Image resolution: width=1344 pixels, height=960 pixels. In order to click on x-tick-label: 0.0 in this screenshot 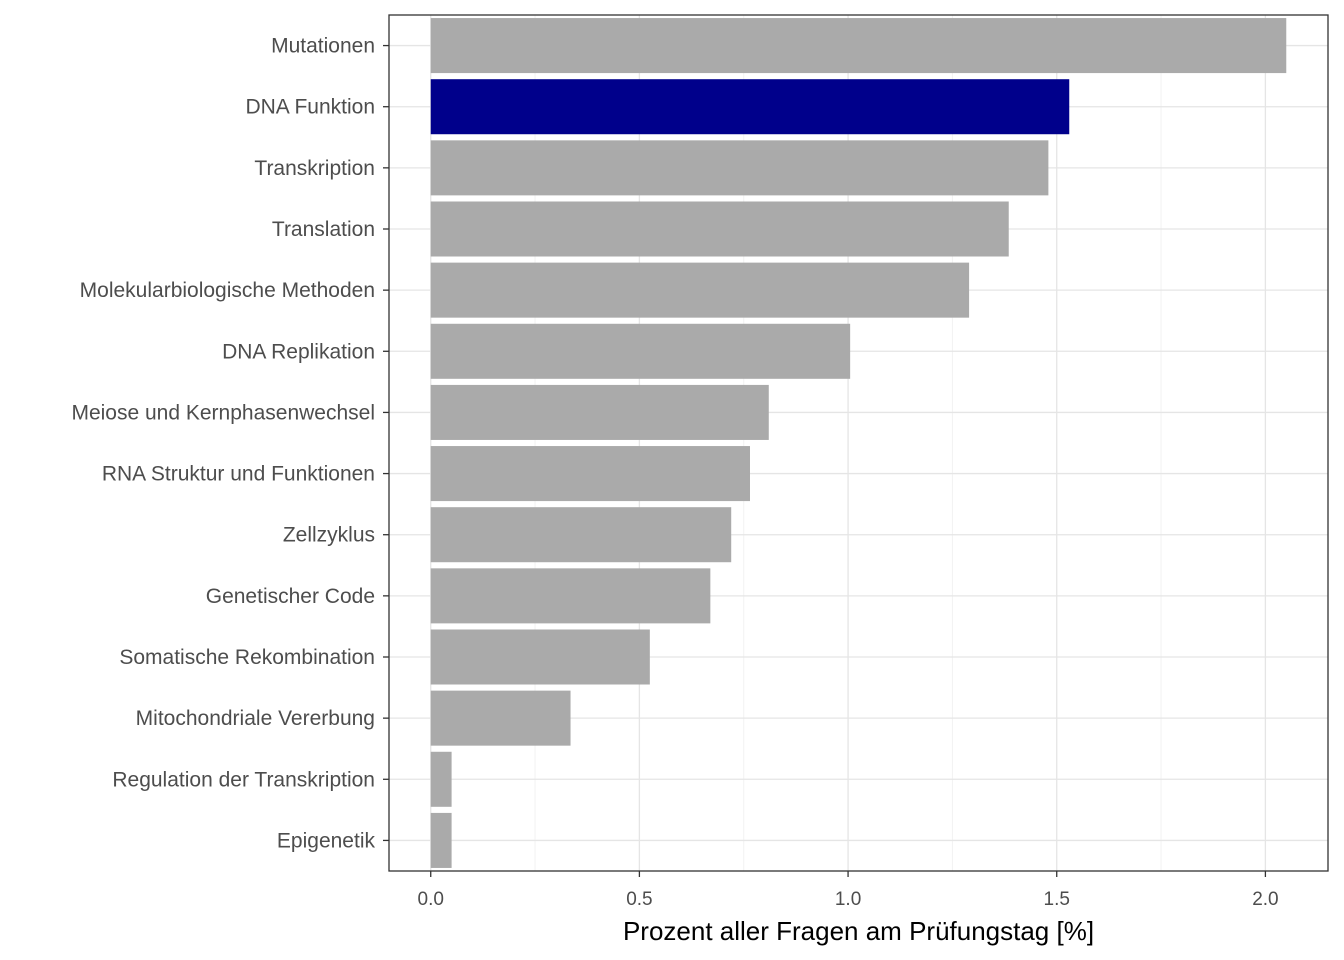, I will do `click(431, 899)`.